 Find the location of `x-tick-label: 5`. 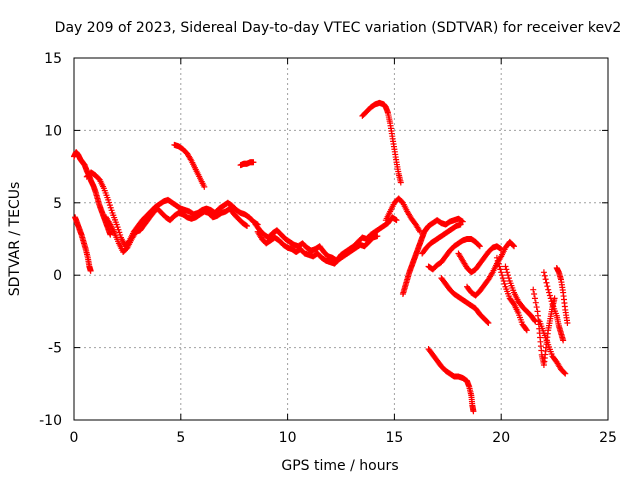

x-tick-label: 5 is located at coordinates (180, 438).